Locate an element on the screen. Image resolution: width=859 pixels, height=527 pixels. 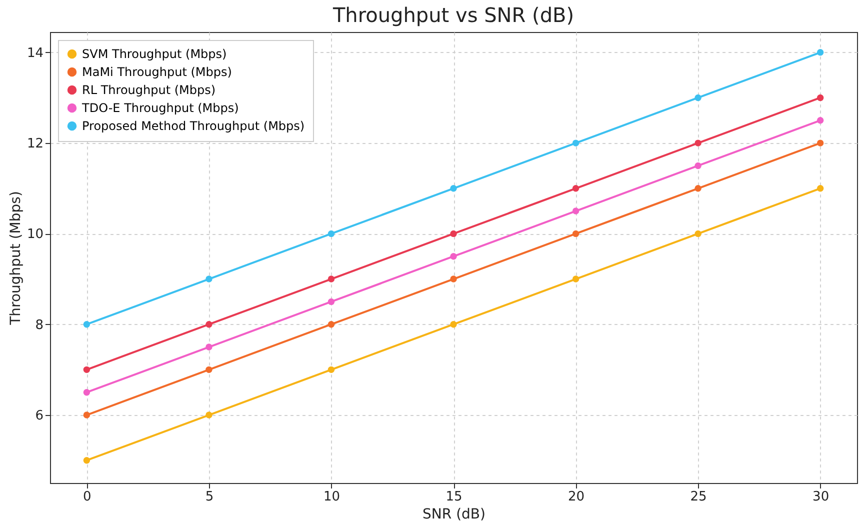
chart-title: Throughput vs SNR (dB) is located at coordinates (453, 15).